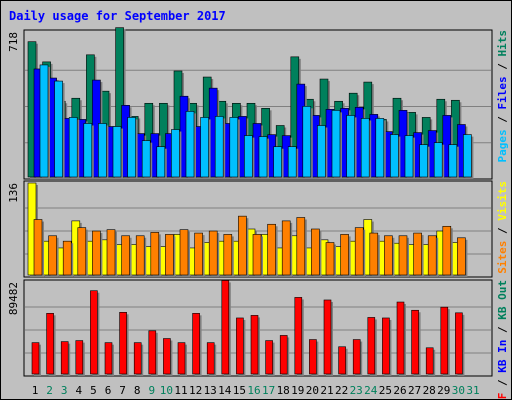 This screenshot has height=400, width=512. Describe the element at coordinates (502, 145) in the screenshot. I see `legend-item: Pages` at that location.